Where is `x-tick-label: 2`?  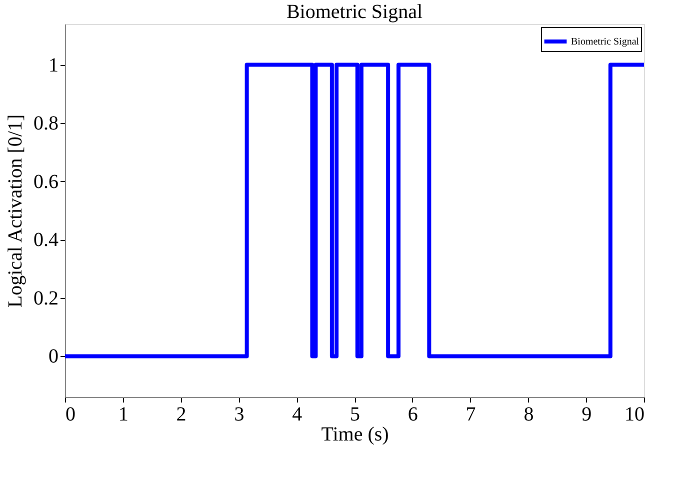
x-tick-label: 2 is located at coordinates (181, 415).